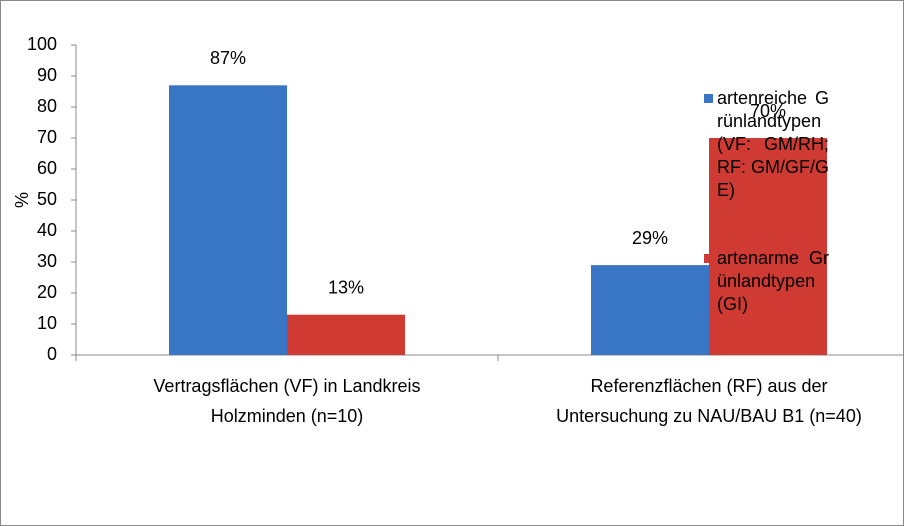  Describe the element at coordinates (47, 75) in the screenshot. I see `y-tick-label: 90` at that location.